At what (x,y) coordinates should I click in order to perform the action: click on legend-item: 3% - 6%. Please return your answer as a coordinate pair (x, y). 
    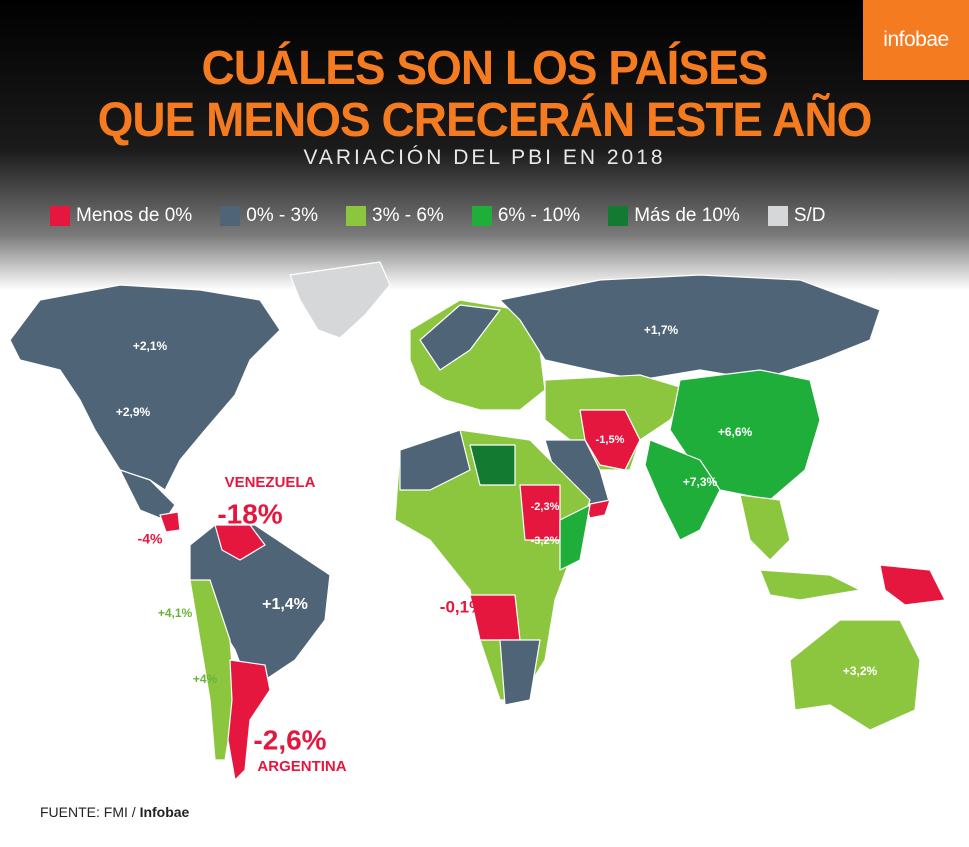
    Looking at the image, I should click on (395, 216).